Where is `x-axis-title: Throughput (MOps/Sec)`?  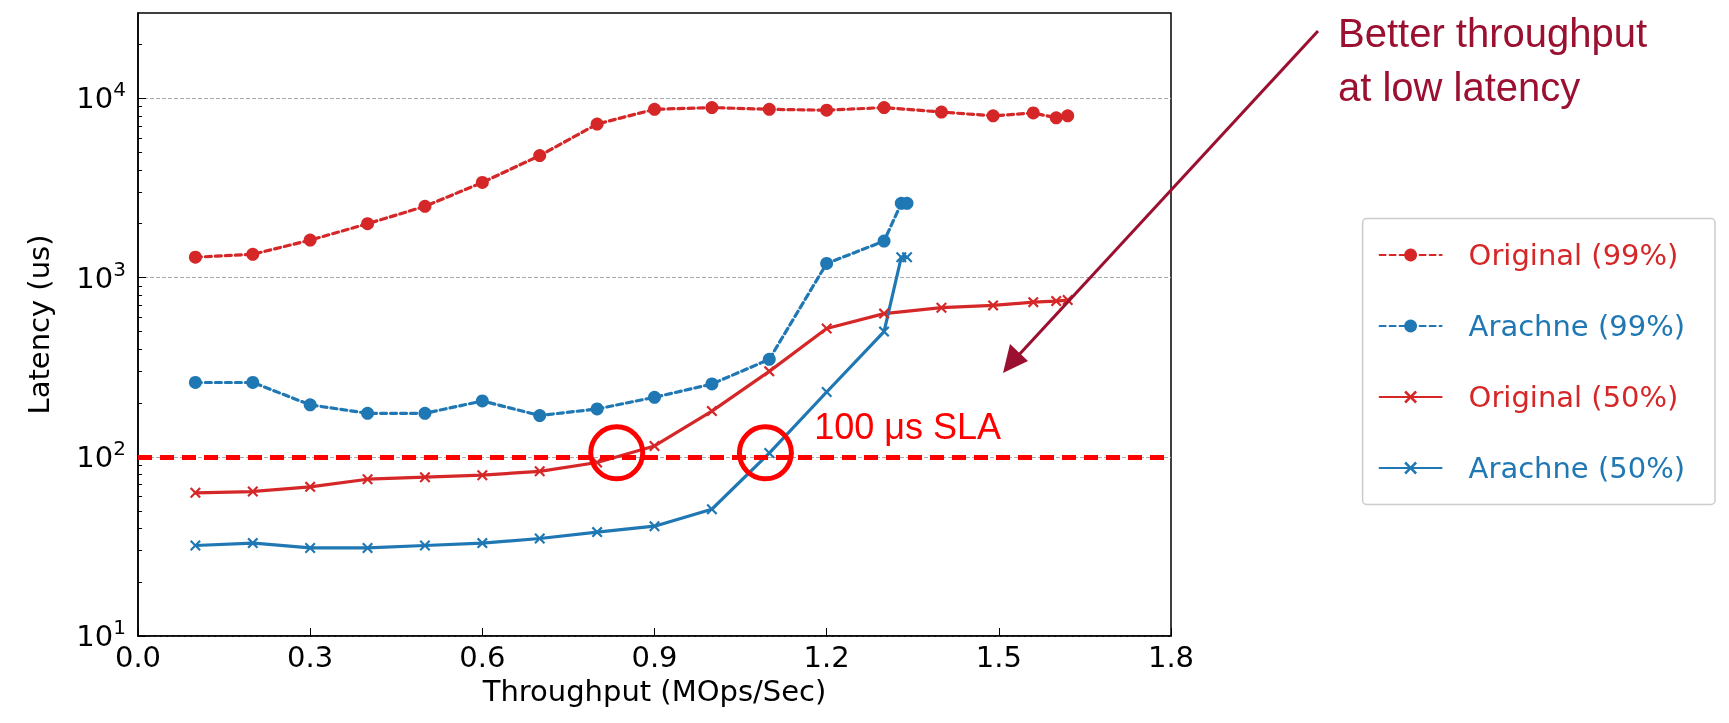
x-axis-title: Throughput (MOps/Sec) is located at coordinates (654, 690).